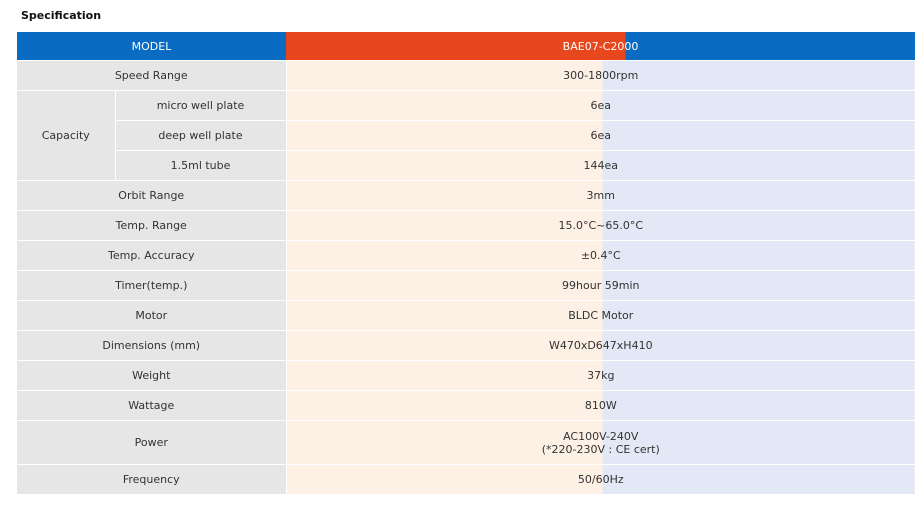 This screenshot has width=922, height=518. Describe the element at coordinates (61, 15) in the screenshot. I see `page-title: Specification` at that location.